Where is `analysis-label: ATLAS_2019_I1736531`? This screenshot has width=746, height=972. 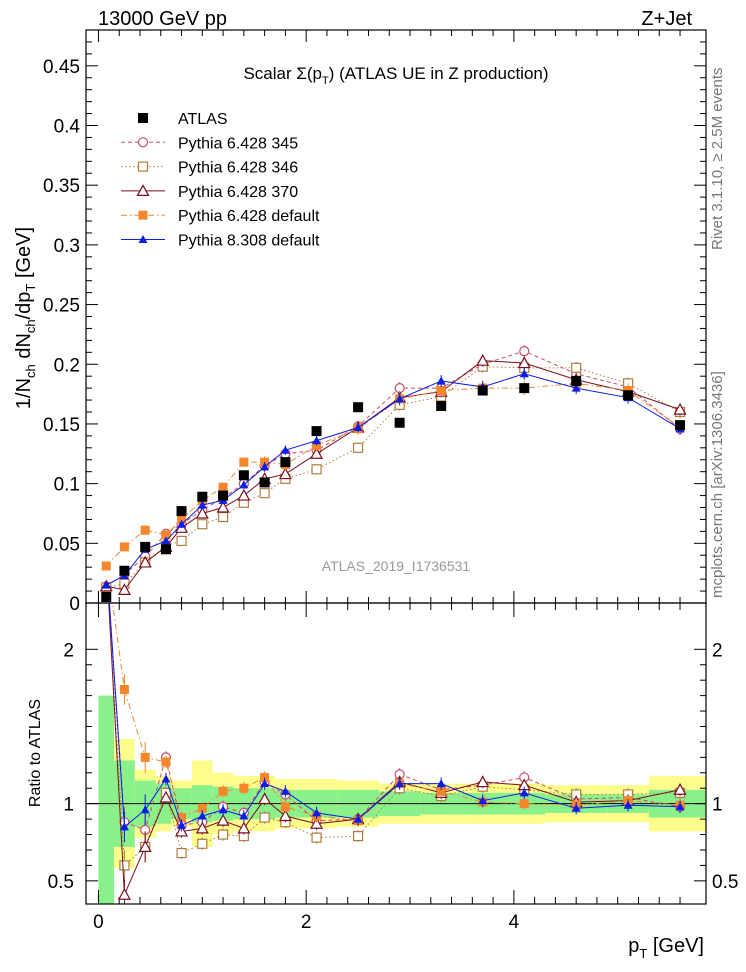 analysis-label: ATLAS_2019_I1736531 is located at coordinates (396, 566).